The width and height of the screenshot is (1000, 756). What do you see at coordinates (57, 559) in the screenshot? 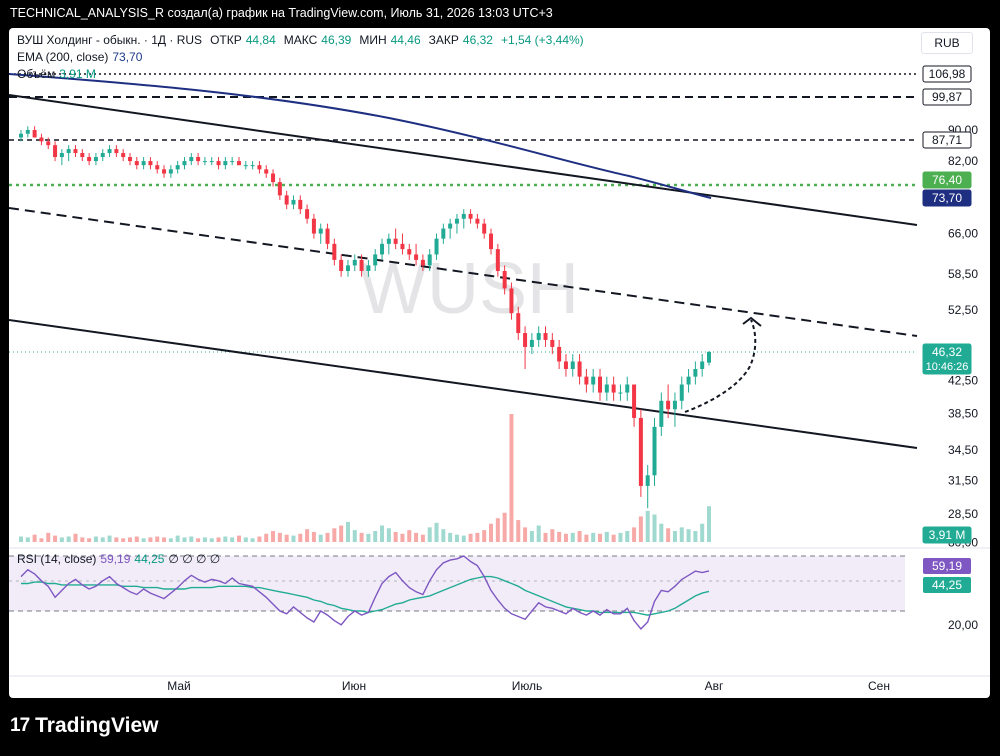
I see `rsi-label: RSI (14, close)` at bounding box center [57, 559].